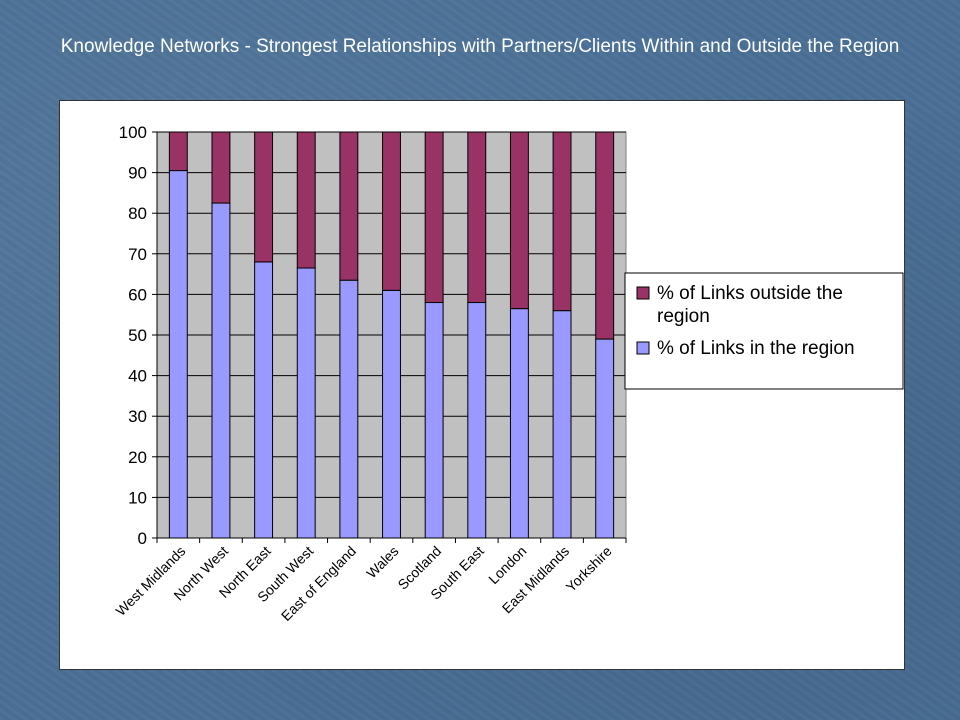  What do you see at coordinates (589, 569) in the screenshot?
I see `x-tick-label: Yorkshire` at bounding box center [589, 569].